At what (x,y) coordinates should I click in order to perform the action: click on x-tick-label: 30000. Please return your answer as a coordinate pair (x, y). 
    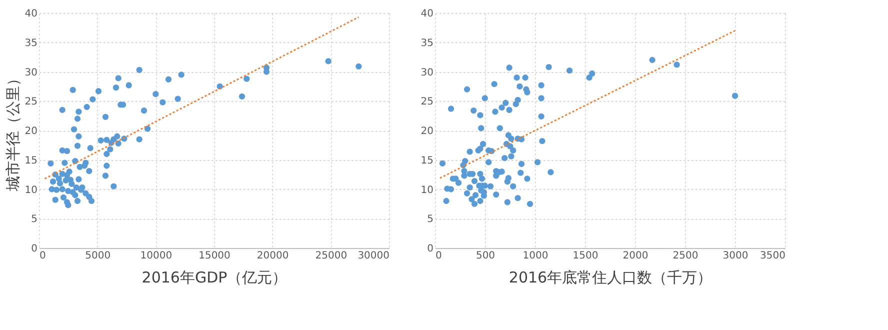
    Looking at the image, I should click on (374, 256).